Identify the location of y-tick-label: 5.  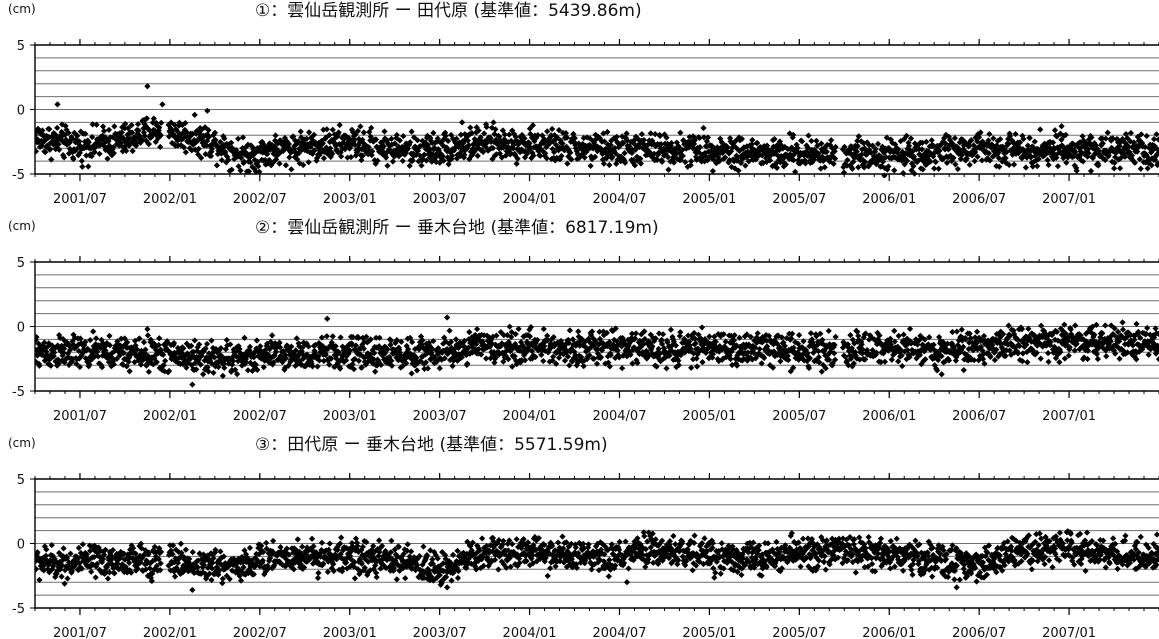
(21, 480).